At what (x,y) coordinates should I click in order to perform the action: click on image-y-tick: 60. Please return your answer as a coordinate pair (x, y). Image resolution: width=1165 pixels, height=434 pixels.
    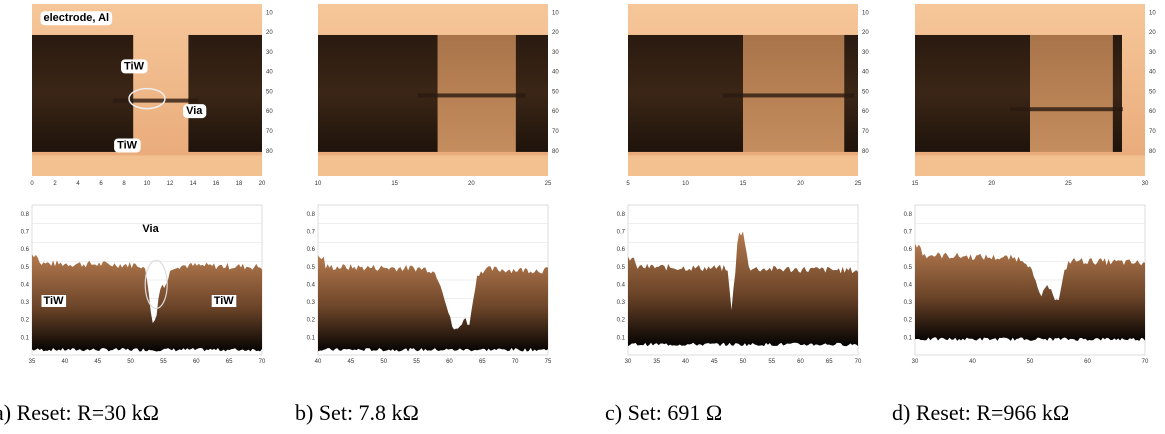
    Looking at the image, I should click on (865, 112).